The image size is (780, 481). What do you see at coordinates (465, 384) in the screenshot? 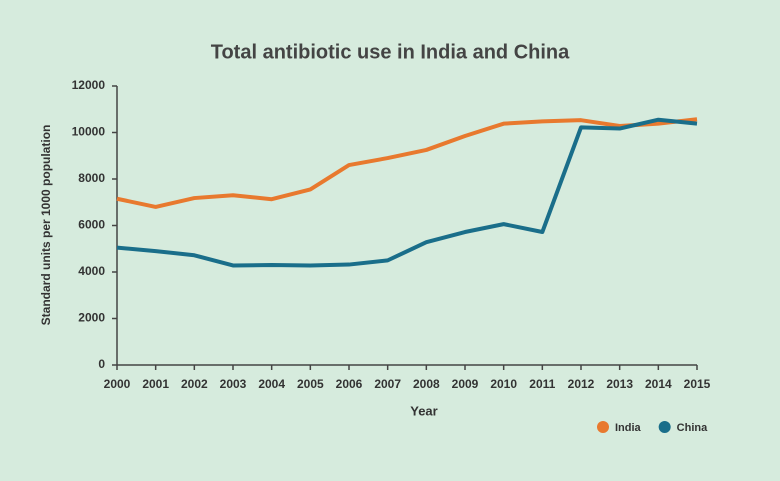
I see `x-tick-label: 2009` at bounding box center [465, 384].